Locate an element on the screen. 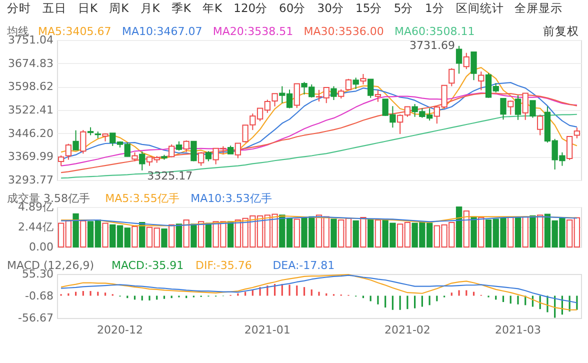  y-tick-label: 3674.83 is located at coordinates (31, 63).